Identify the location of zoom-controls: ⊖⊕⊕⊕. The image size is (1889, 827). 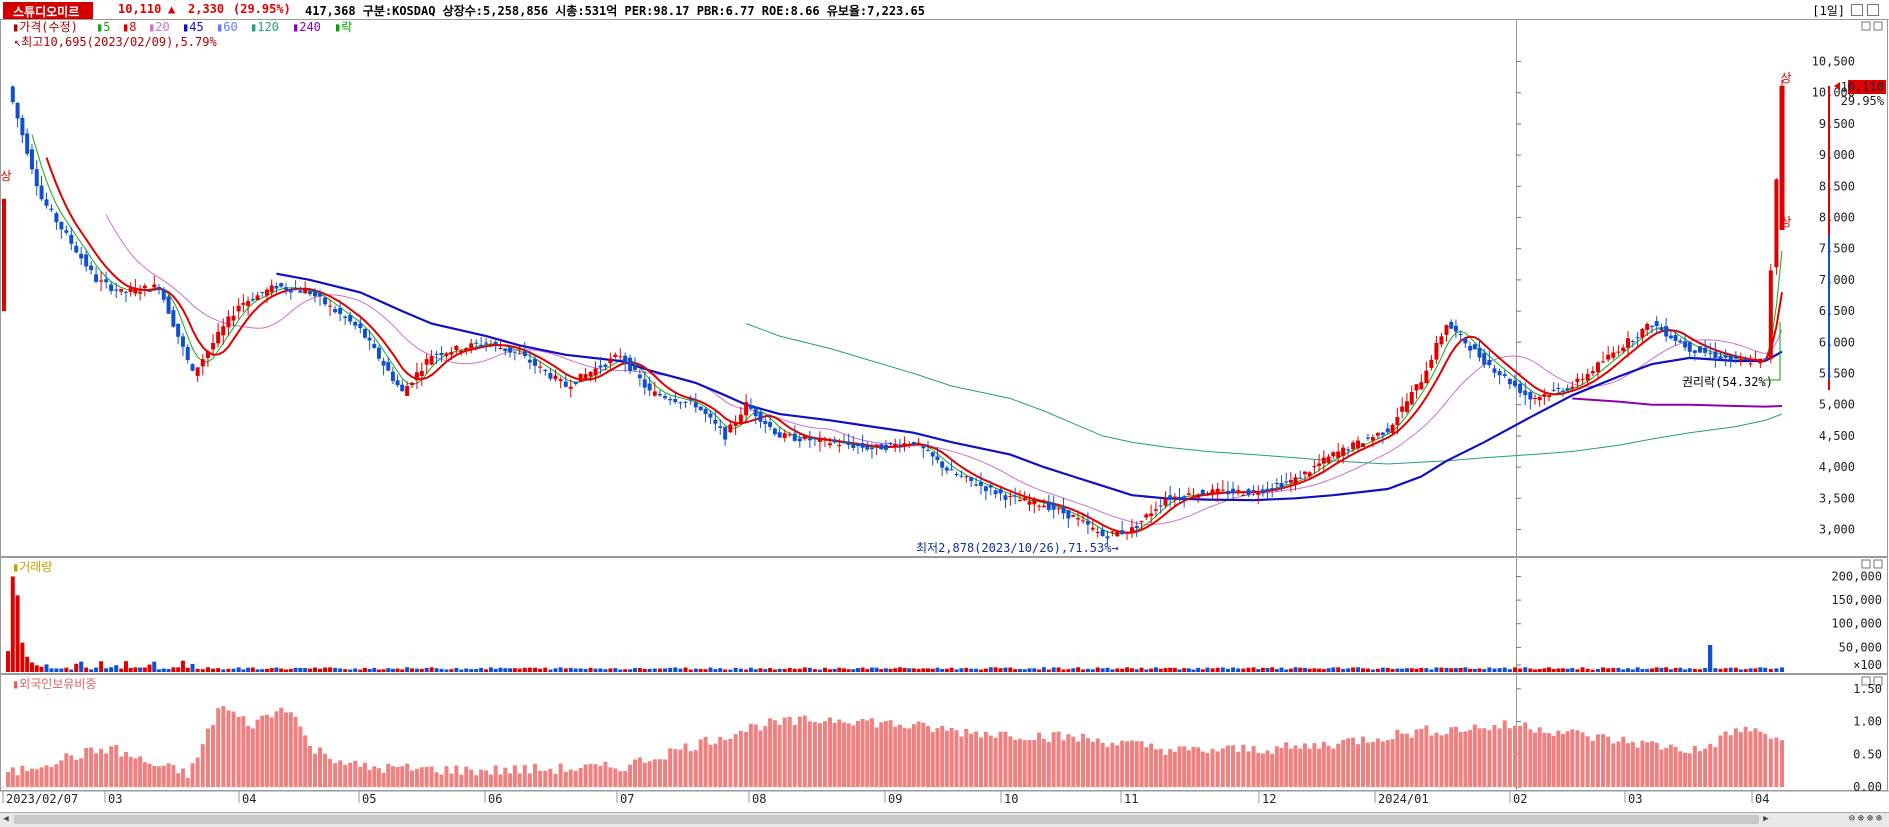
(1866, 818).